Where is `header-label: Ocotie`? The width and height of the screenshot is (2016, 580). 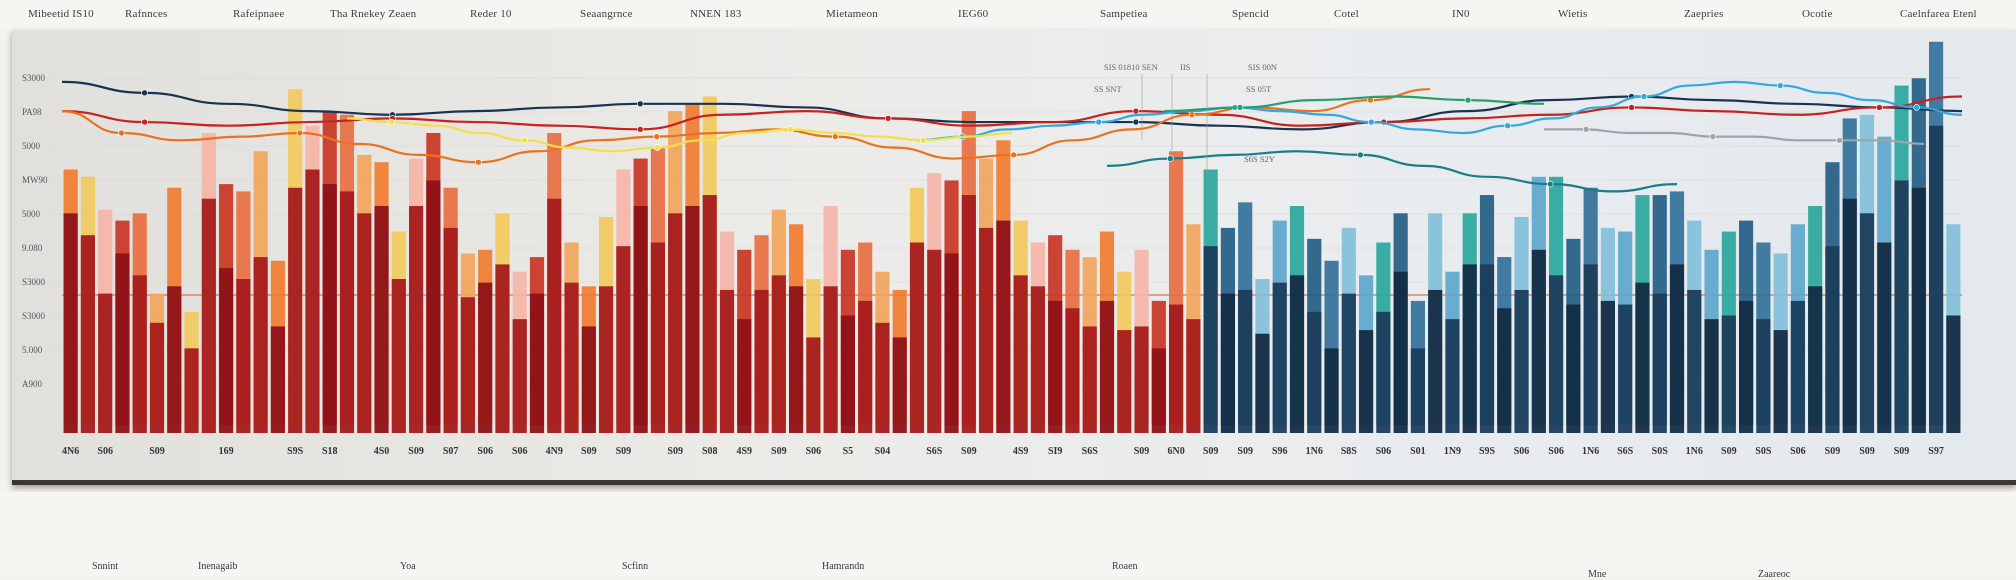 header-label: Ocotie is located at coordinates (1817, 14).